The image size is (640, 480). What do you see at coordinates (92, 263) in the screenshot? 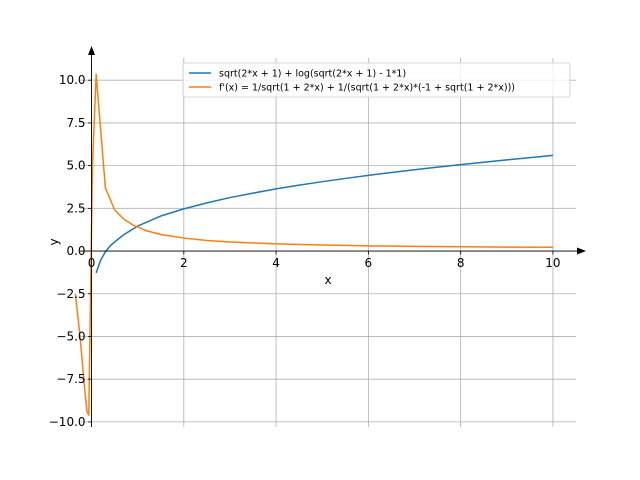
I see `x-tick-label-0: 0` at bounding box center [92, 263].